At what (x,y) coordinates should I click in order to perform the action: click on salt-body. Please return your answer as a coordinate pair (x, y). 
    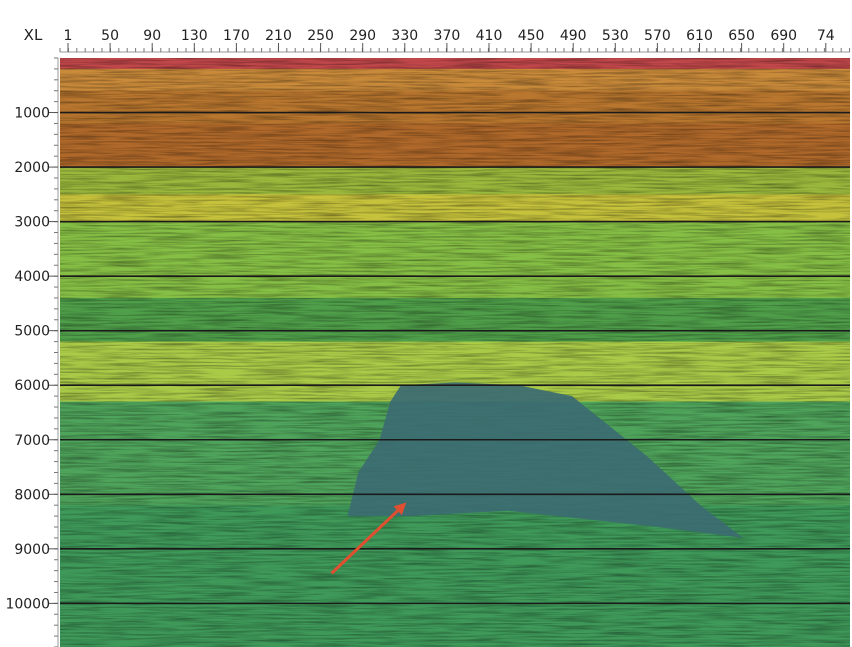
    Looking at the image, I should click on (545, 460).